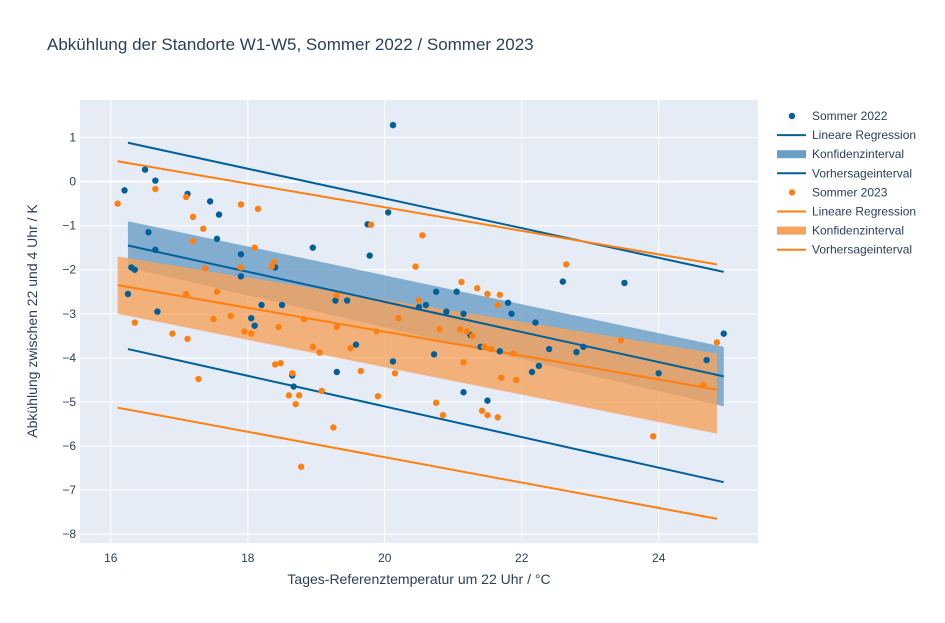 Image resolution: width=945 pixels, height=623 pixels. What do you see at coordinates (418, 579) in the screenshot?
I see `x-axis-label: Tages-Referenztemperatur um 22 Uhr / °C` at bounding box center [418, 579].